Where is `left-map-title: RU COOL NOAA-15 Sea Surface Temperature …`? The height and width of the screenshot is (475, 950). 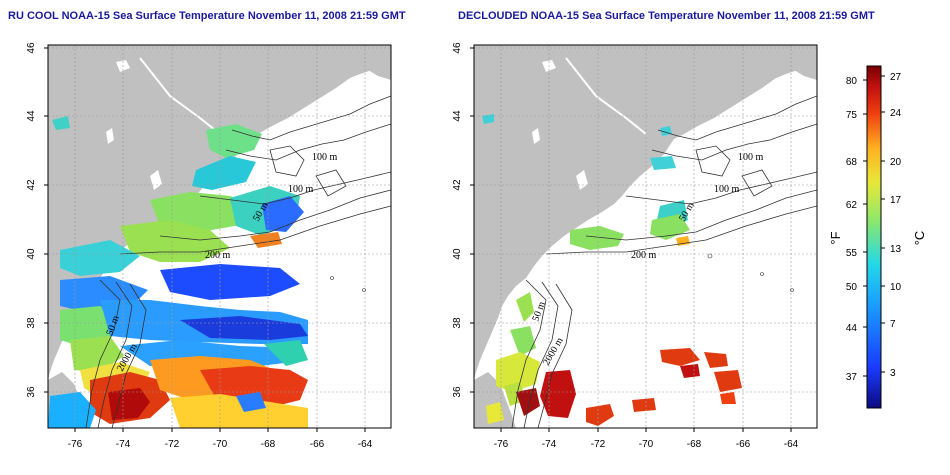
left-map-title: RU COOL NOAA-15 Sea Surface Temperature … is located at coordinates (207, 16).